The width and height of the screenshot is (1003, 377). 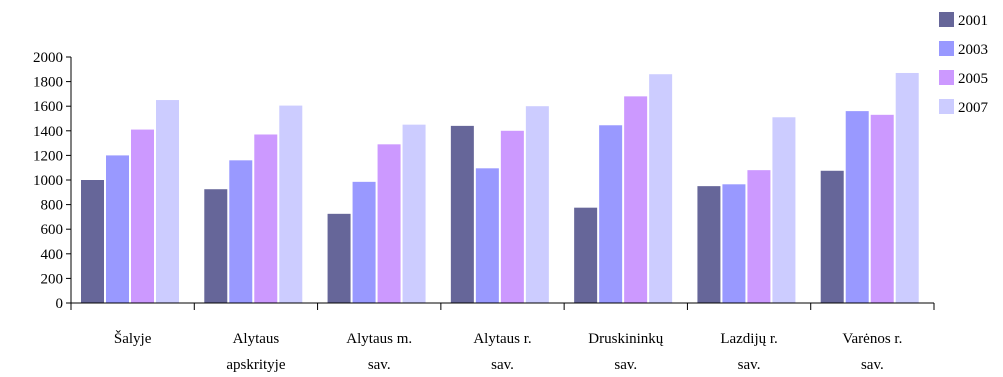 I want to click on legend-swatch-2001, so click(x=946, y=19).